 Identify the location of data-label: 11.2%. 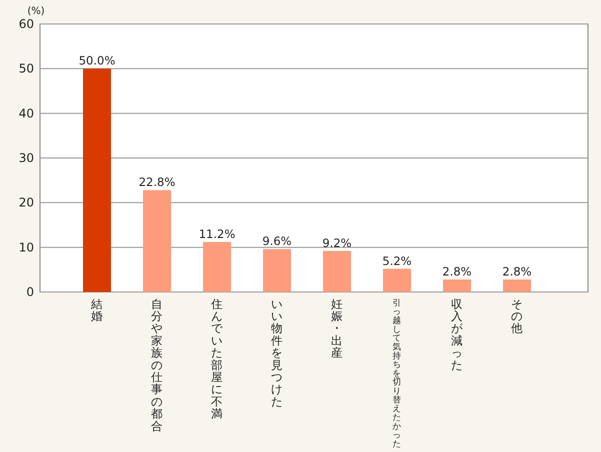
(217, 233).